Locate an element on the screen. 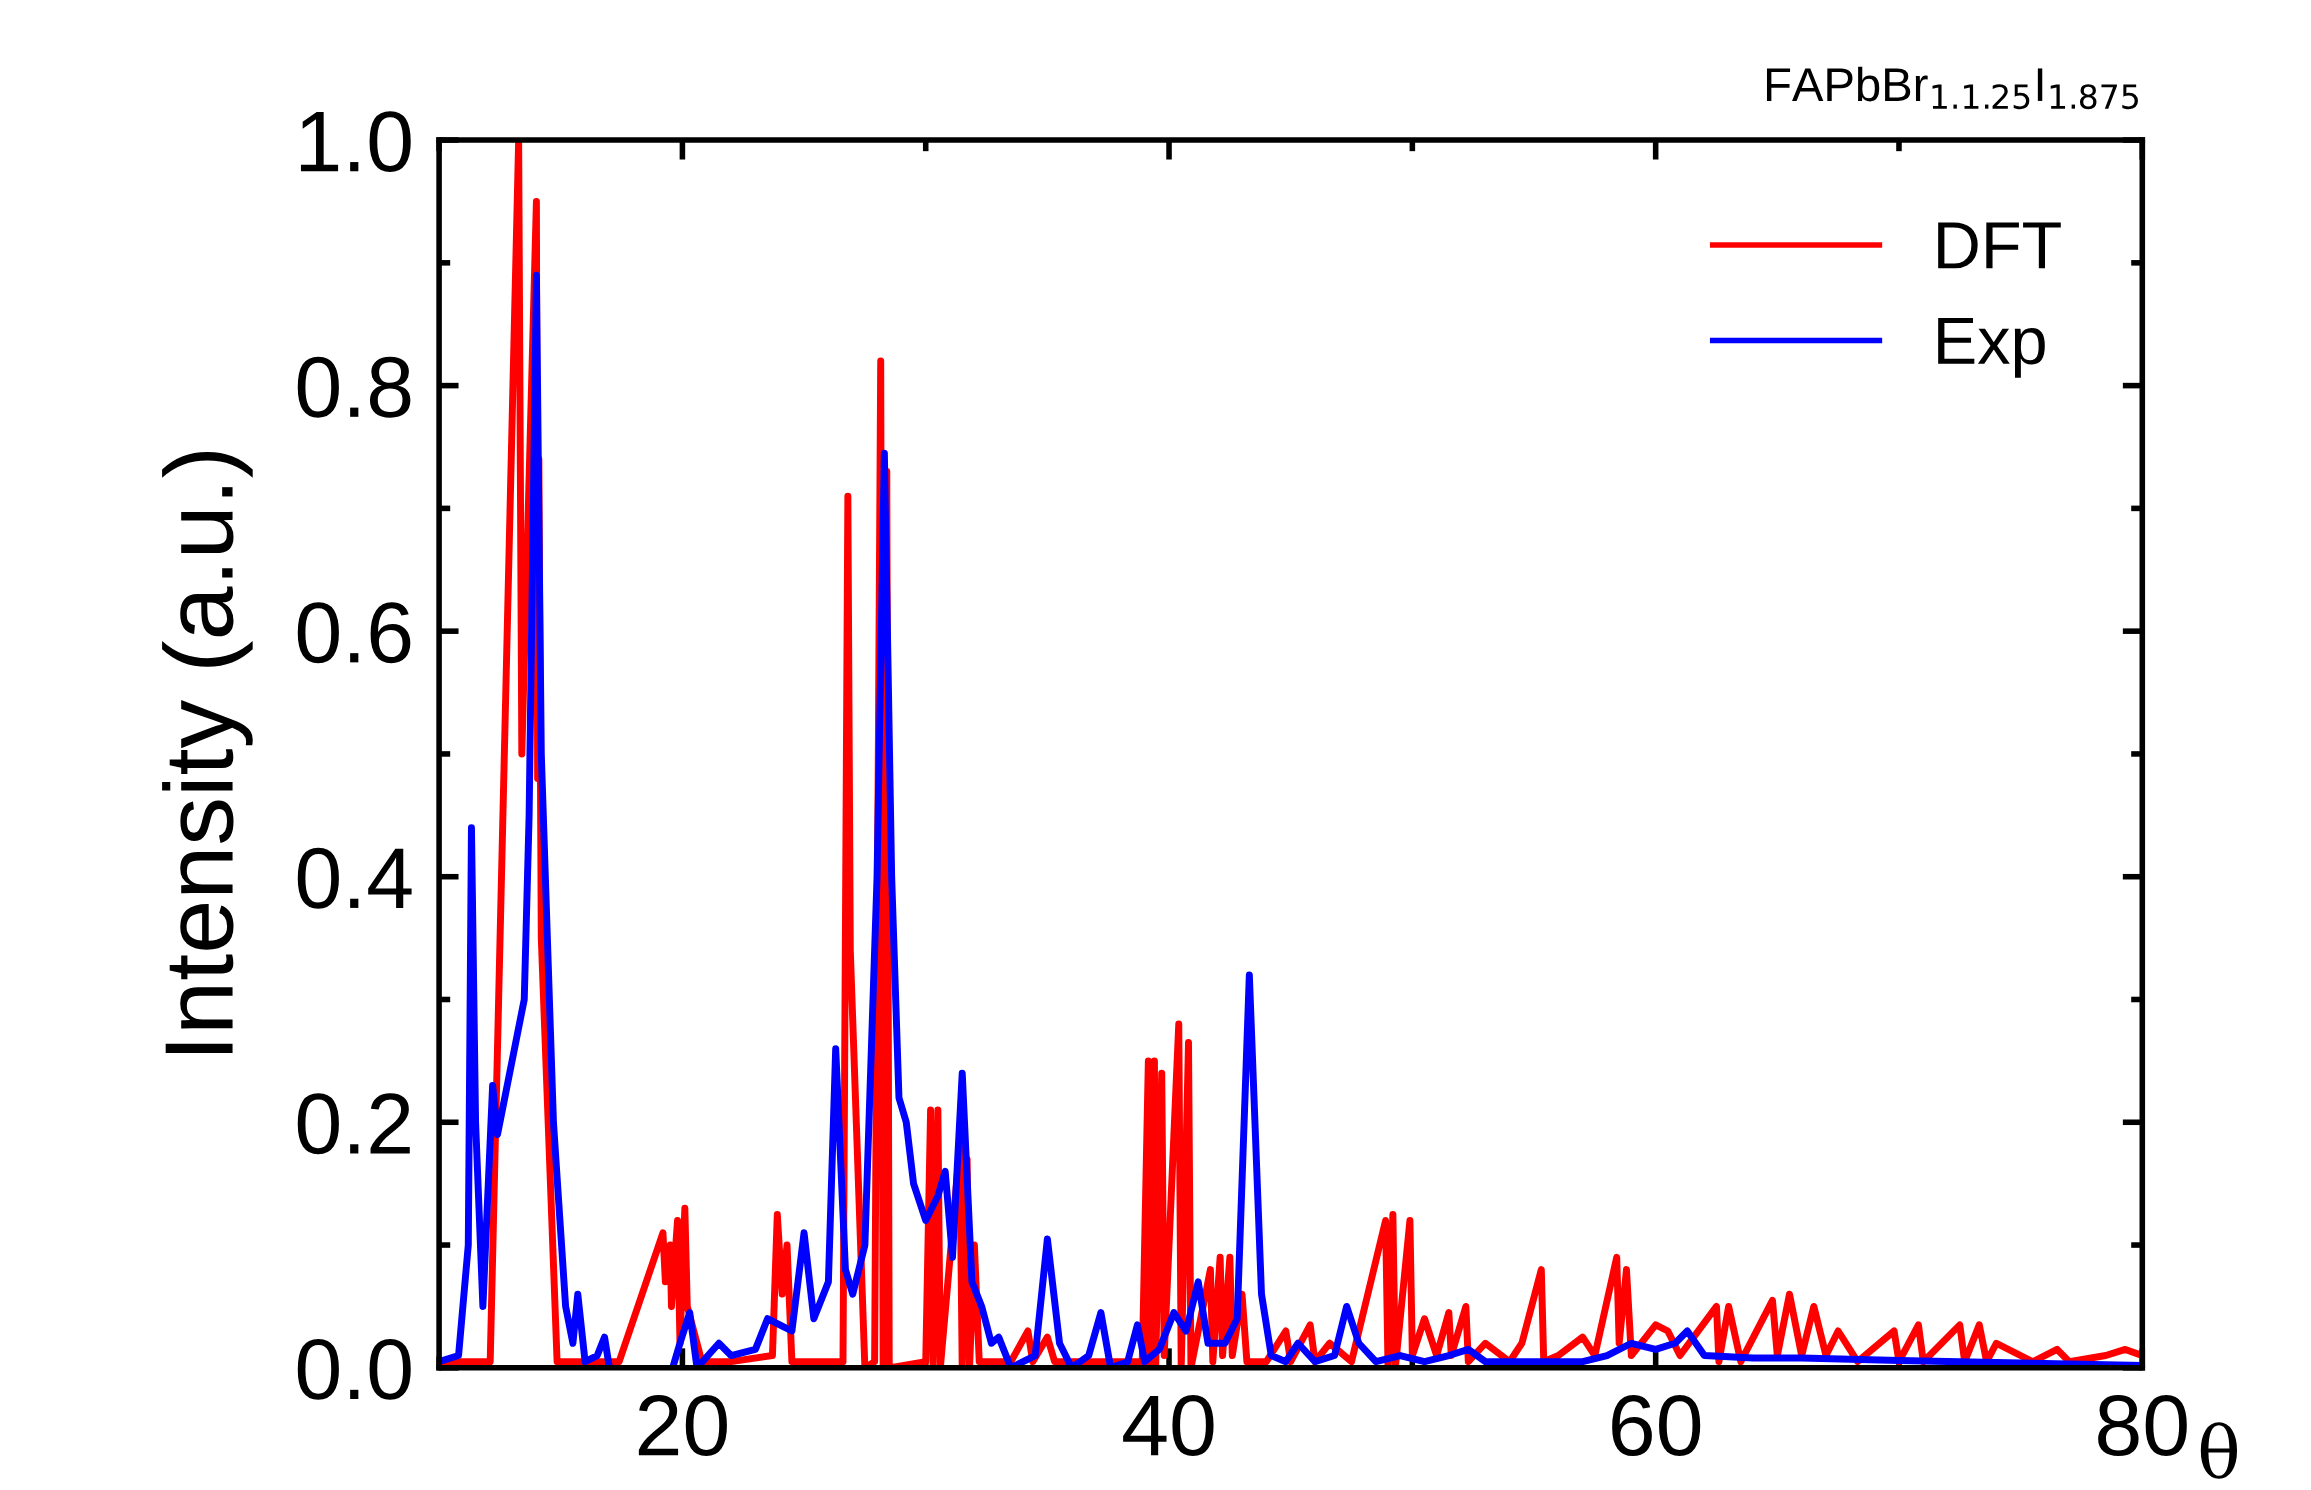 This screenshot has height=1490, width=2311. x-tick-label: 80 is located at coordinates (2142, 1426).